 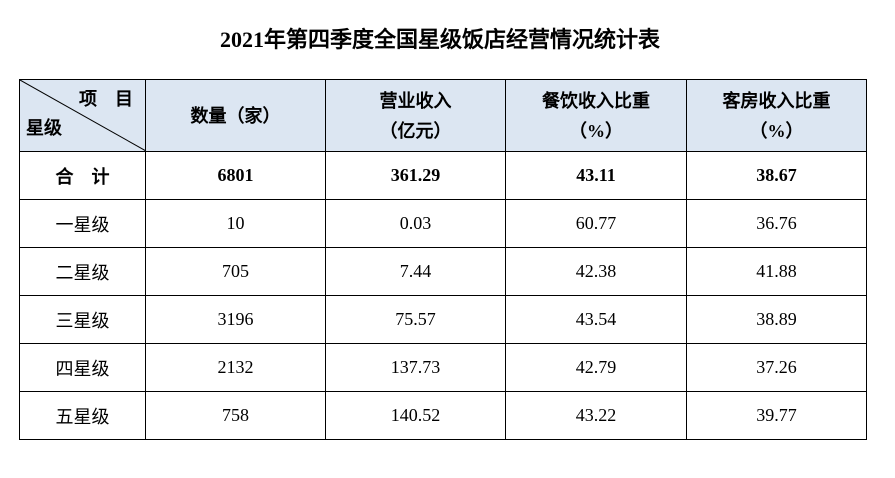 I want to click on cell: 39.77, so click(x=776, y=415).